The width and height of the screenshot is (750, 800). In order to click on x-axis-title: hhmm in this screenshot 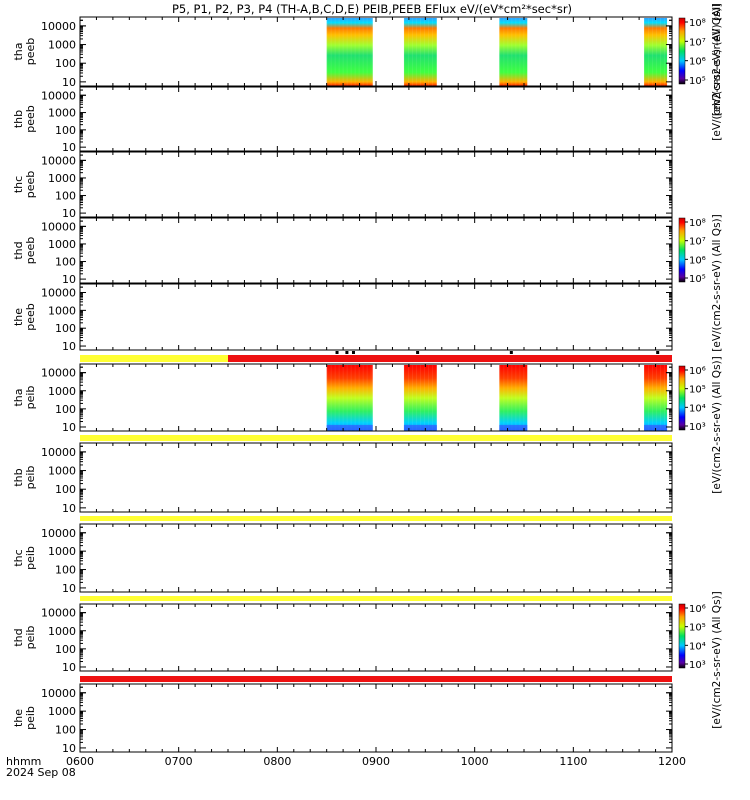, I will do `click(23, 761)`.